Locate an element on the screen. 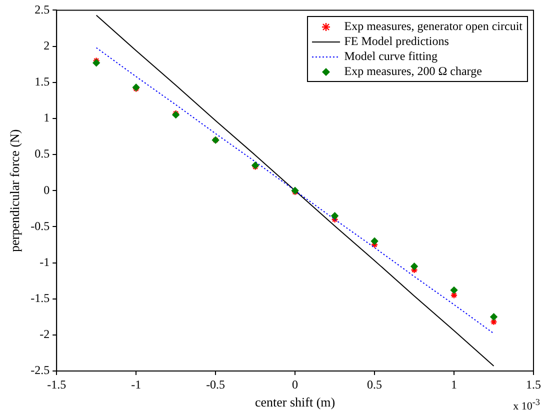 The image size is (544, 419). y-tick-label: 2 is located at coordinates (47, 45).